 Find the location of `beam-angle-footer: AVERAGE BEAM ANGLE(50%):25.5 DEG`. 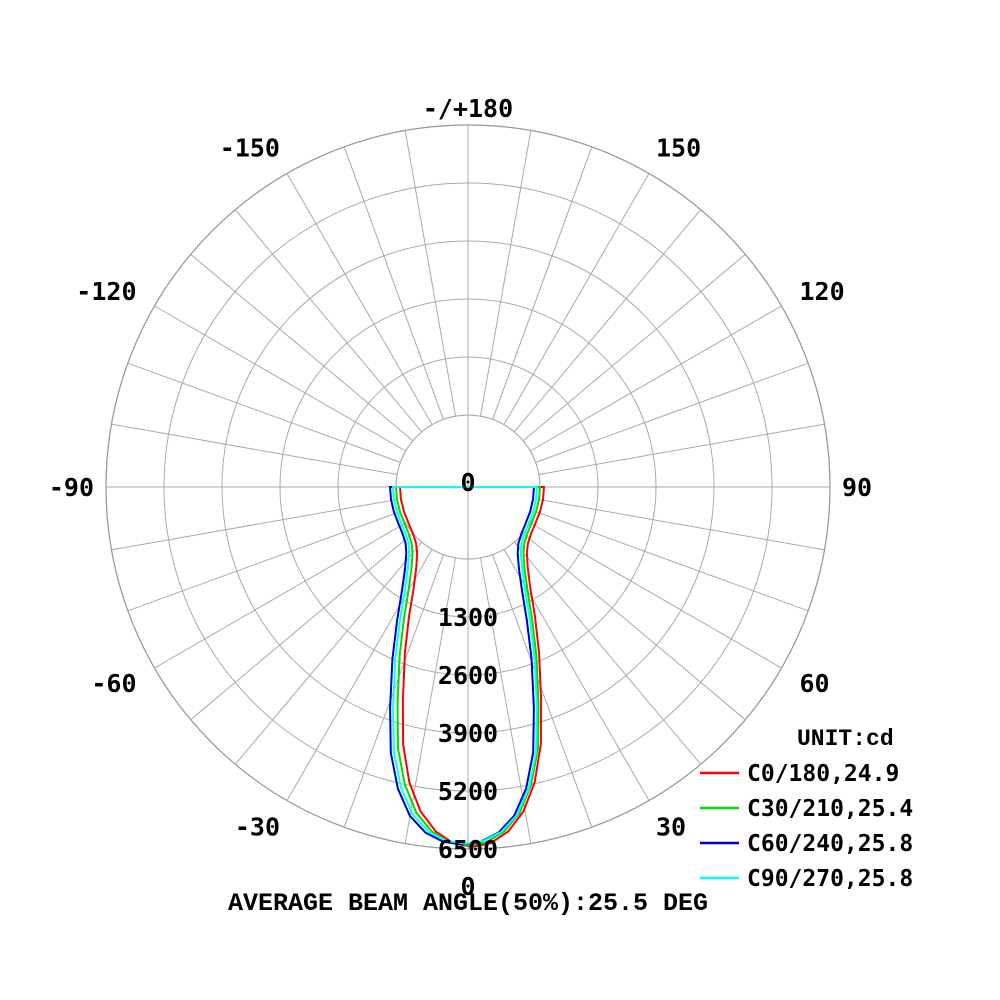

beam-angle-footer: AVERAGE BEAM ANGLE(50%):25.5 DEG is located at coordinates (468, 903).